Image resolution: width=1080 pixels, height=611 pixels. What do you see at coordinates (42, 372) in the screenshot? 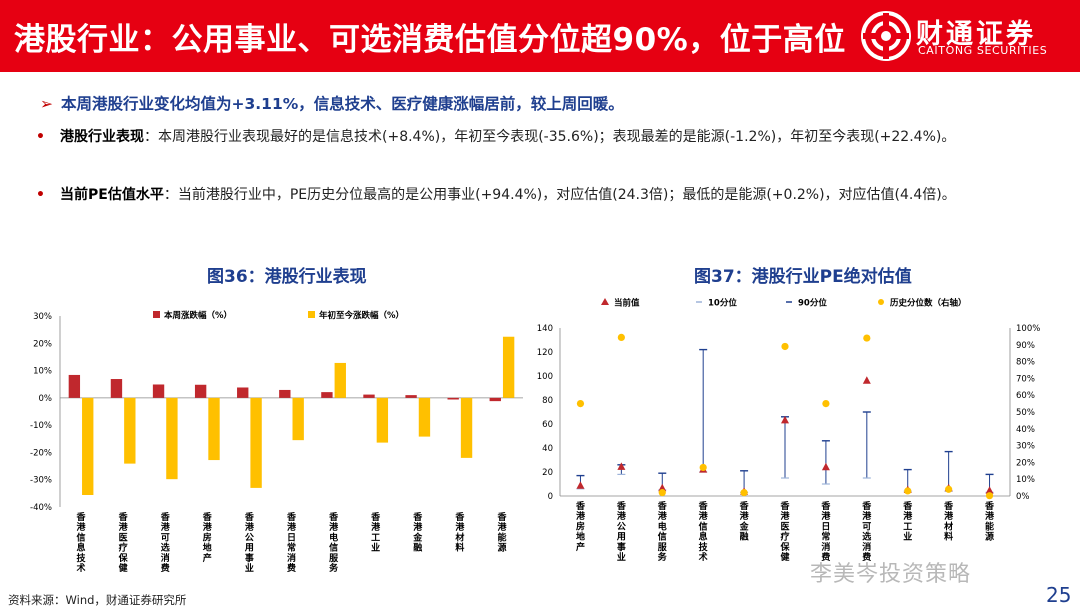
I see `y-tick-label: 10%` at bounding box center [42, 372].